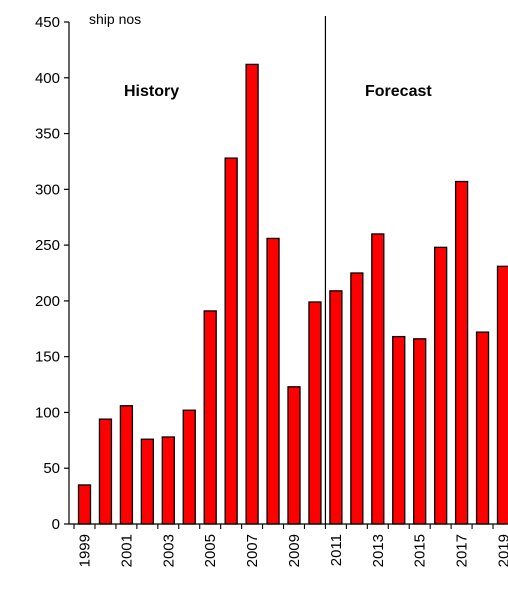 This screenshot has height=600, width=508. I want to click on bar-2005, so click(210, 417).